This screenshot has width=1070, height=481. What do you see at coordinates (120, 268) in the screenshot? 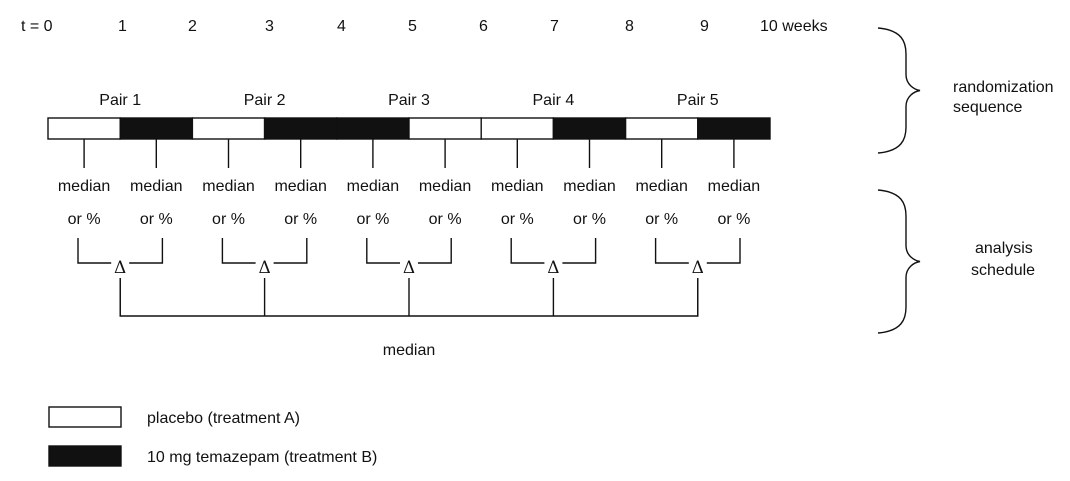
I see `delta-symbol-1: Δ` at bounding box center [120, 268].